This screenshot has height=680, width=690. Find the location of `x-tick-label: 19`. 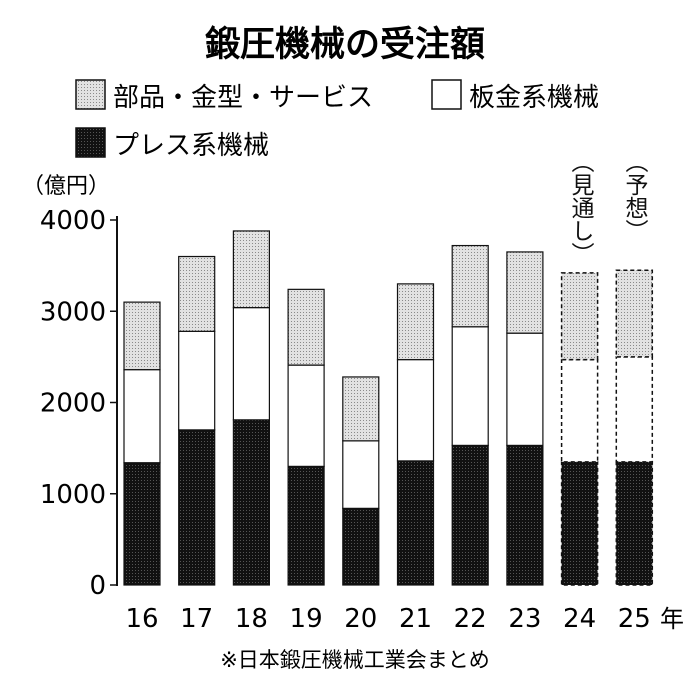

x-tick-label: 19 is located at coordinates (306, 619).